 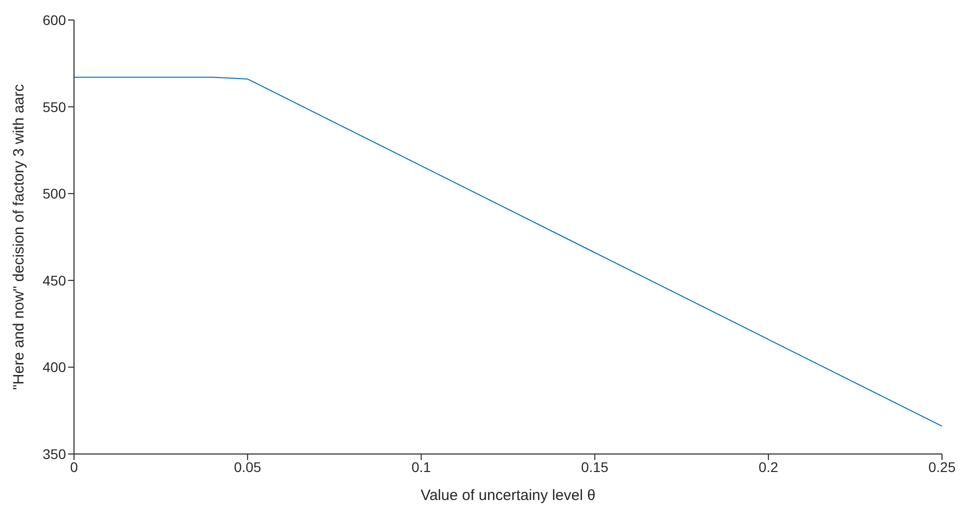 What do you see at coordinates (19, 237) in the screenshot?
I see `y-axis-title: "Here and now" decision of factory 3 with aarc` at bounding box center [19, 237].